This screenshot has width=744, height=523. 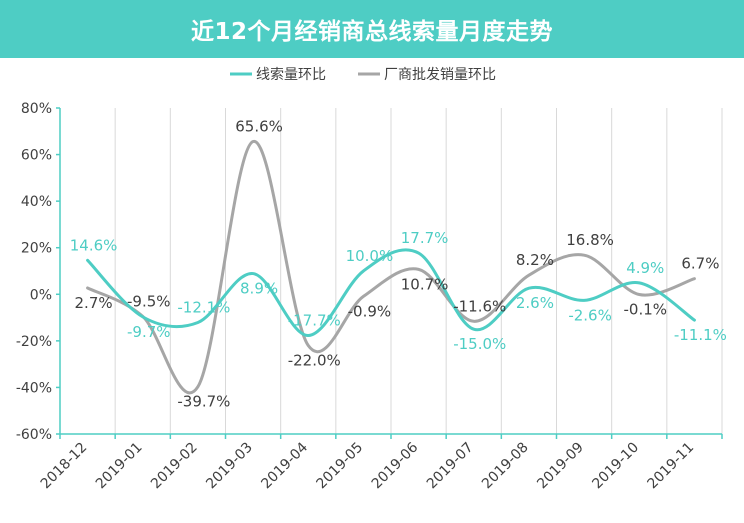 What do you see at coordinates (505, 466) in the screenshot?
I see `x-tick-label: 2019-08` at bounding box center [505, 466].